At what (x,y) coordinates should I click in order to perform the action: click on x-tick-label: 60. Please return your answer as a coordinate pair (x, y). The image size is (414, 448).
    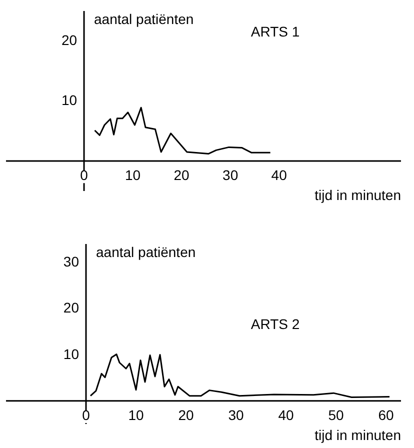
    Looking at the image, I should click on (386, 414).